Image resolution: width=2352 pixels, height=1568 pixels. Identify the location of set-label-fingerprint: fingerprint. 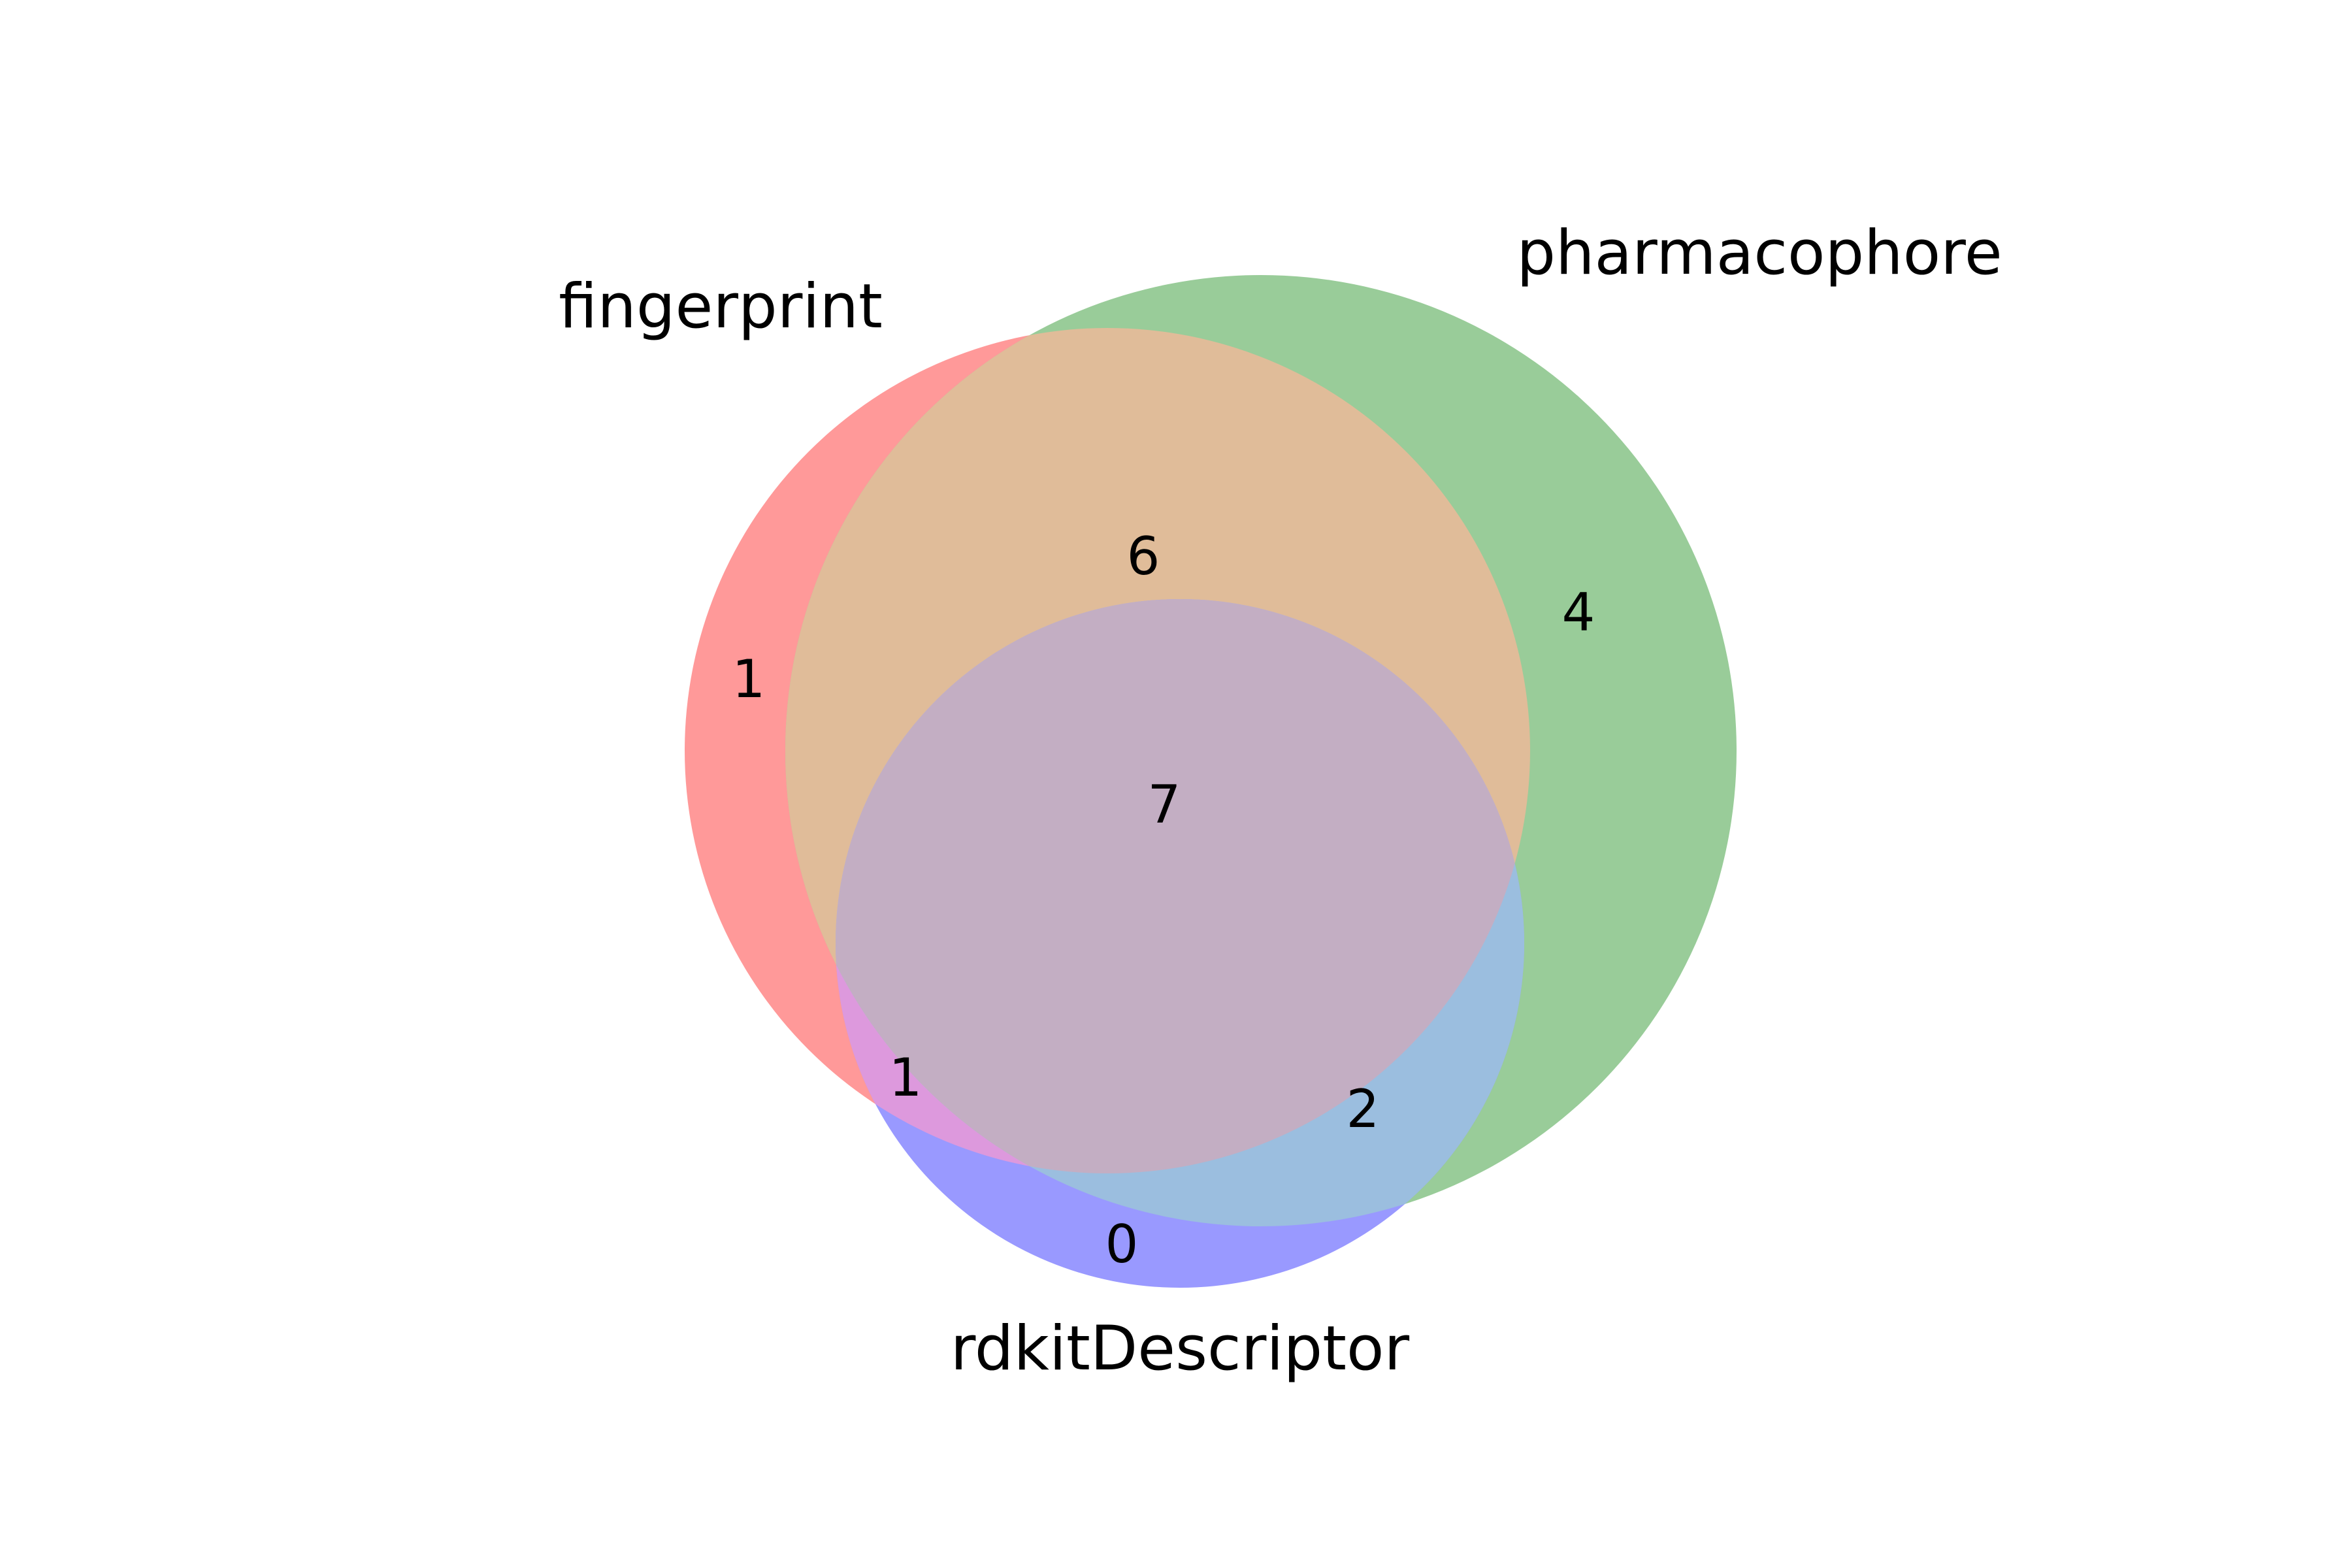
(721, 306).